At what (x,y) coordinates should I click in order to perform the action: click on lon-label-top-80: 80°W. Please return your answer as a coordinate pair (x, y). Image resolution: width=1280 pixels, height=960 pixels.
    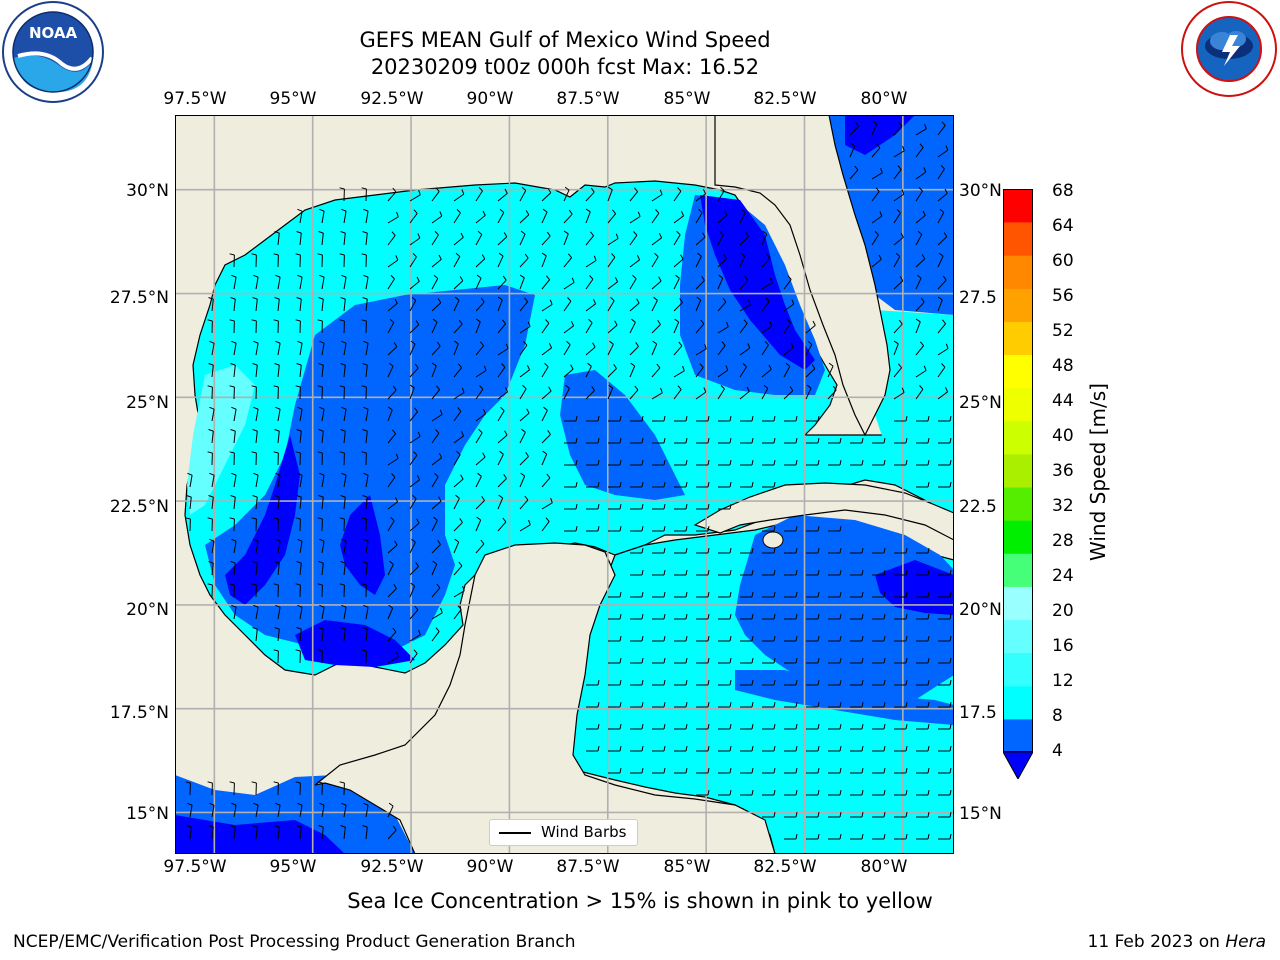
    Looking at the image, I should click on (884, 99).